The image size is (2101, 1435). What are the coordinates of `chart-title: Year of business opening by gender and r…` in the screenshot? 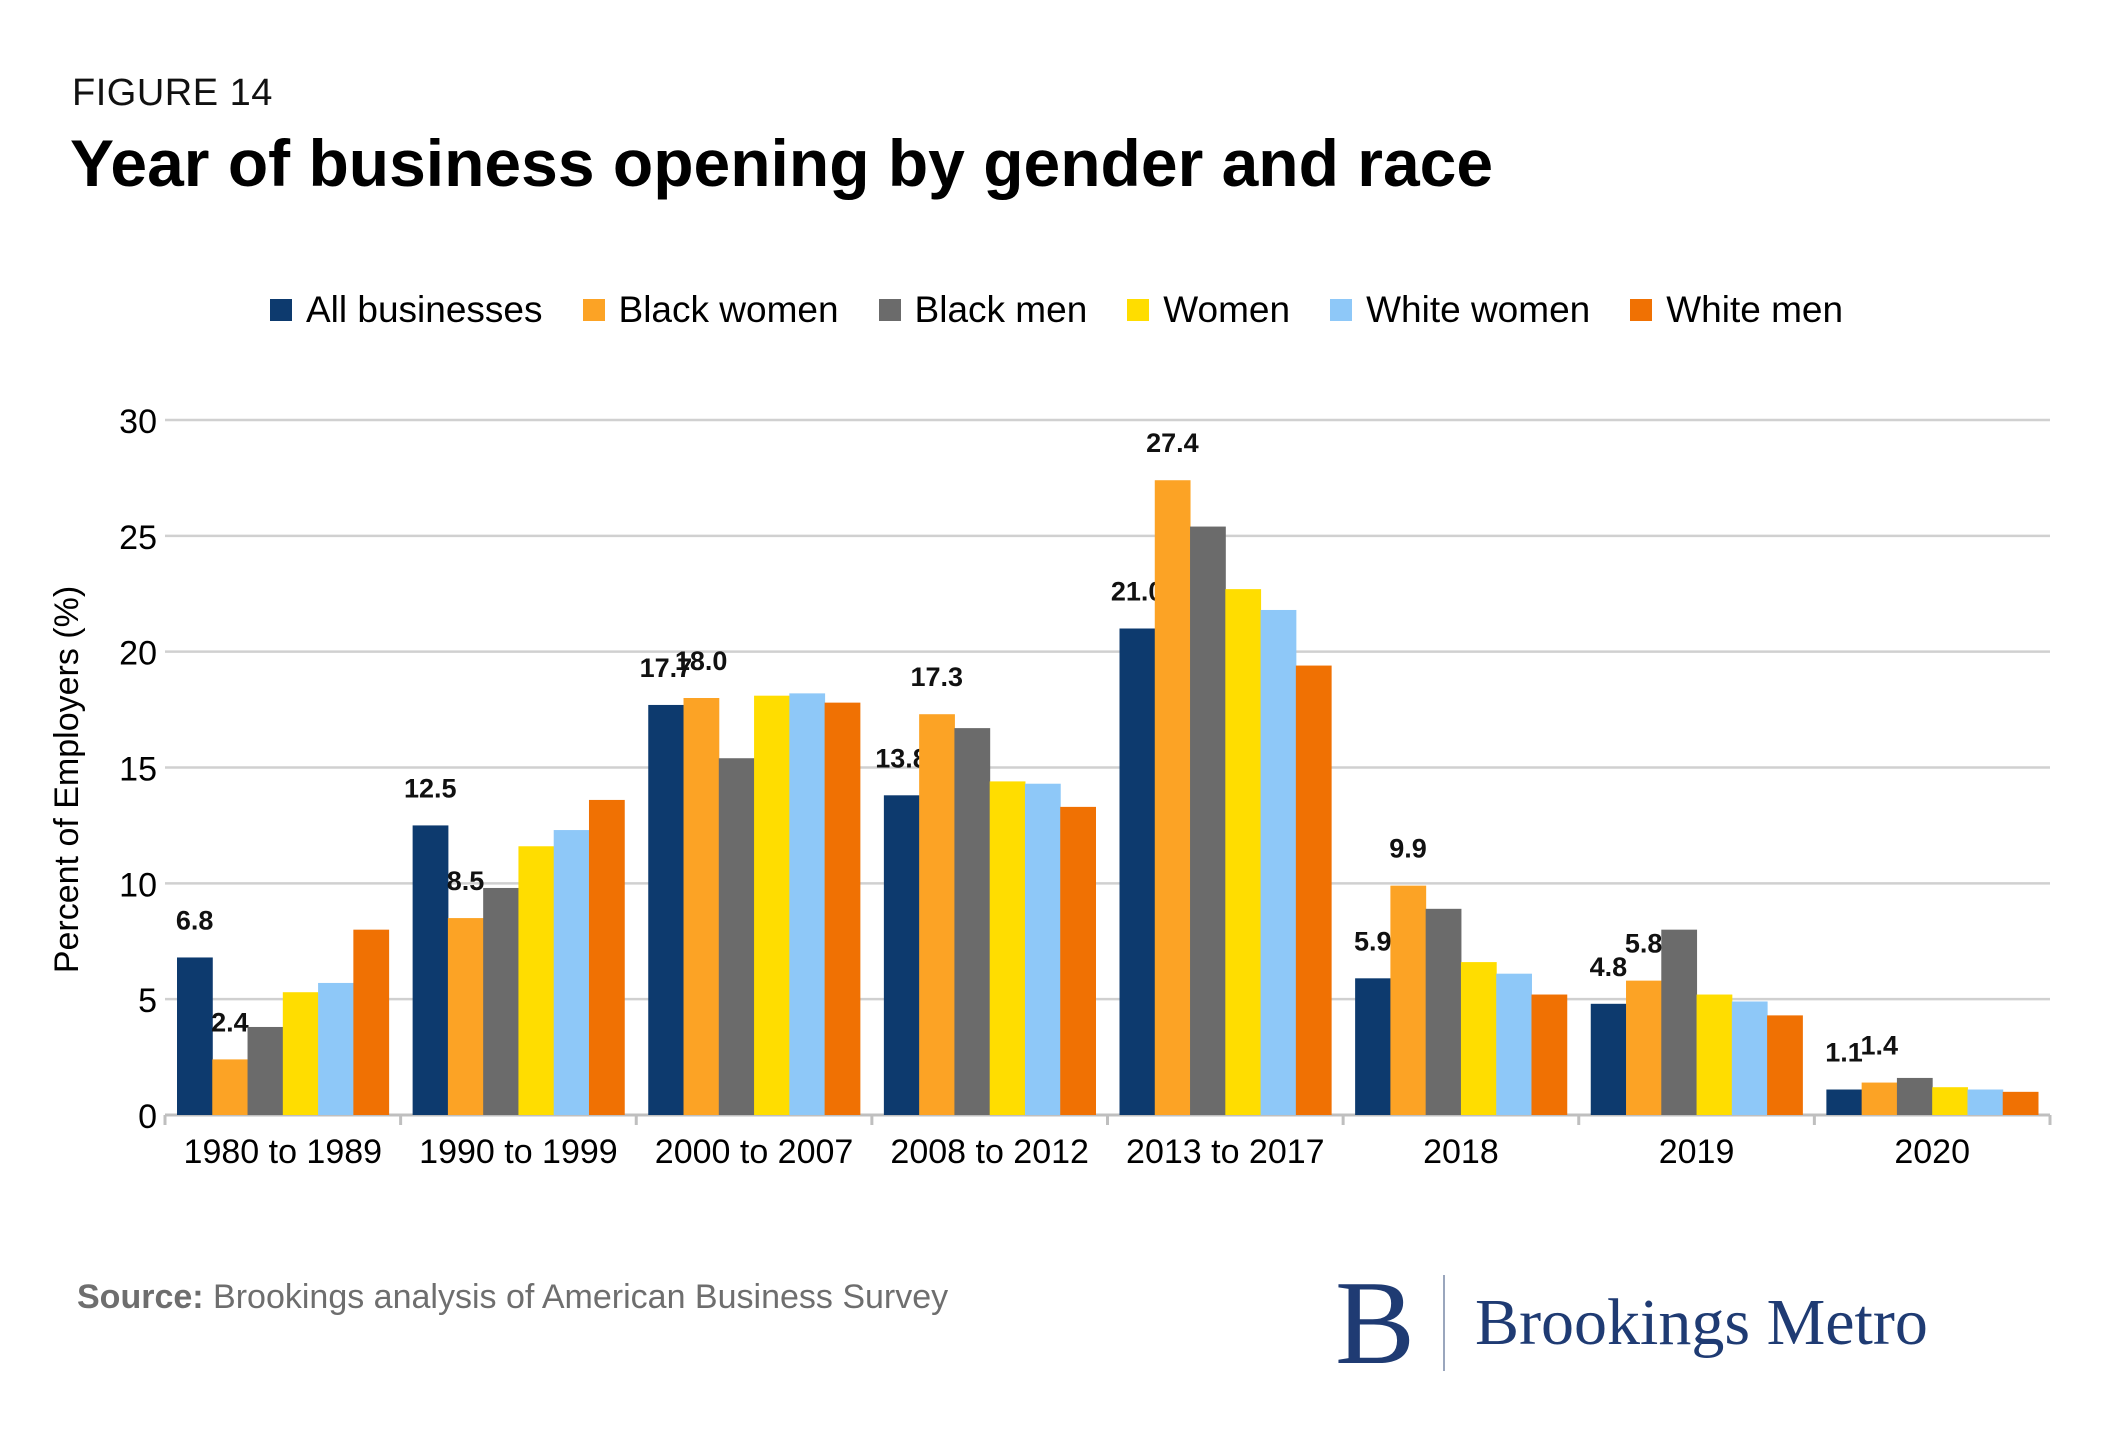 It's located at (782, 163).